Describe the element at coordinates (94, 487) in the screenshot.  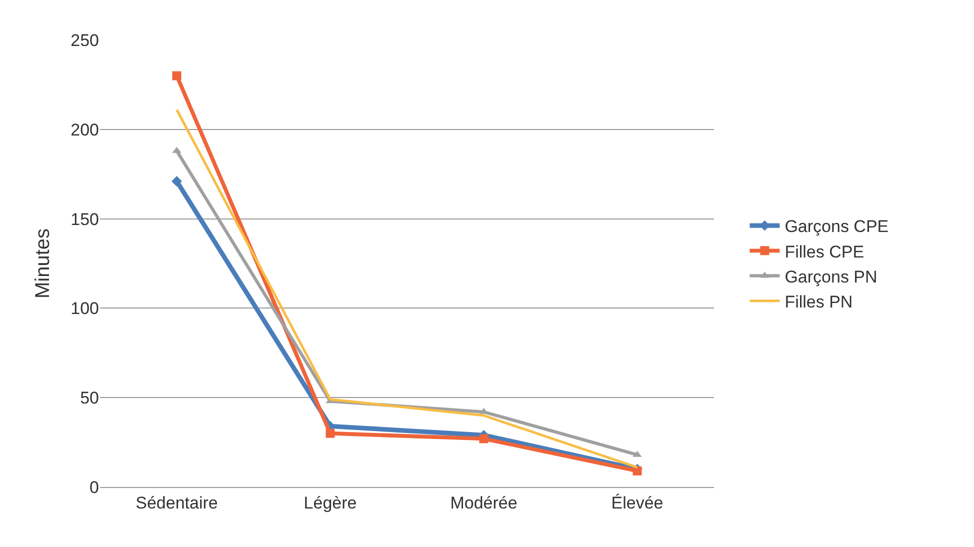
I see `y-tick-label: 0` at that location.